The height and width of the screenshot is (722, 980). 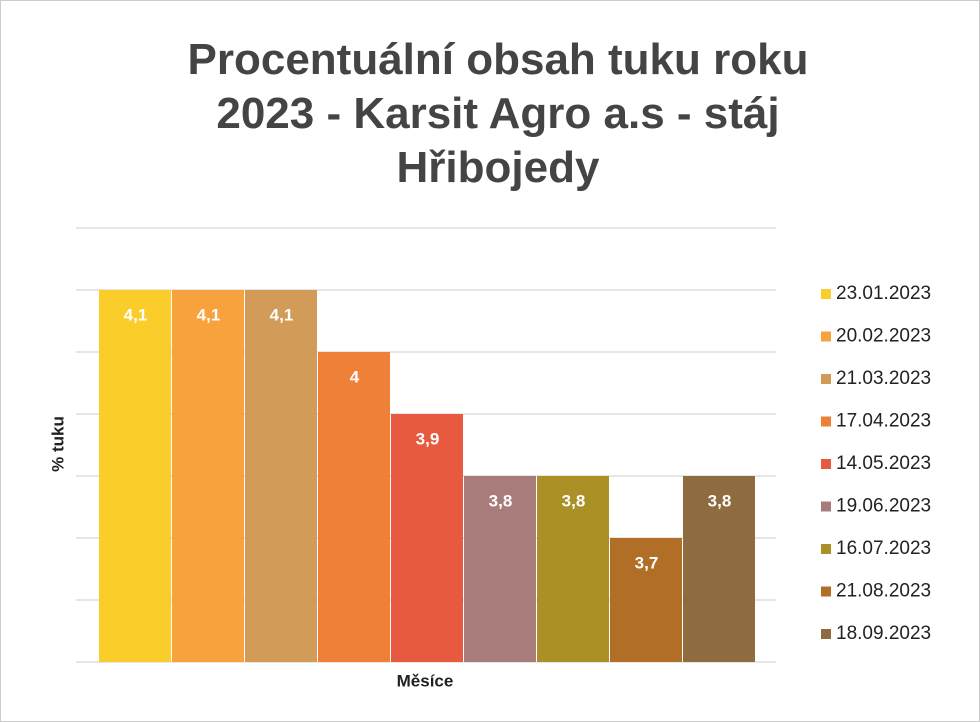 What do you see at coordinates (883, 336) in the screenshot?
I see `legend-label: 20.02.2023` at bounding box center [883, 336].